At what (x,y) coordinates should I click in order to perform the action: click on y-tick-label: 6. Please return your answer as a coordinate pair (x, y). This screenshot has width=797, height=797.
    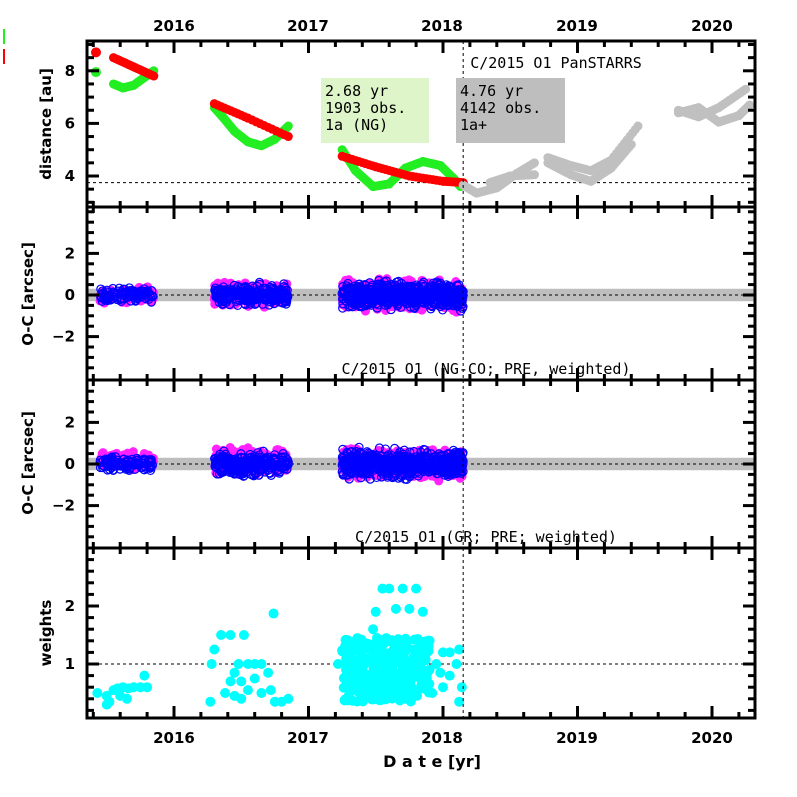
    Looking at the image, I should click on (70, 123).